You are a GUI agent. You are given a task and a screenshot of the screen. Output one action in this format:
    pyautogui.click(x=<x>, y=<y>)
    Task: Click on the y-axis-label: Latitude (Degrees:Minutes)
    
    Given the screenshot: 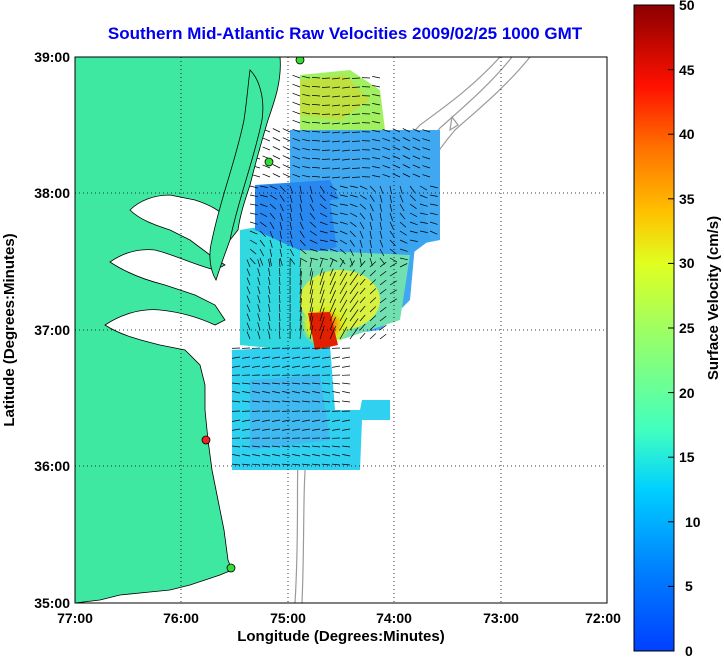 What is the action you would take?
    pyautogui.click(x=9, y=329)
    